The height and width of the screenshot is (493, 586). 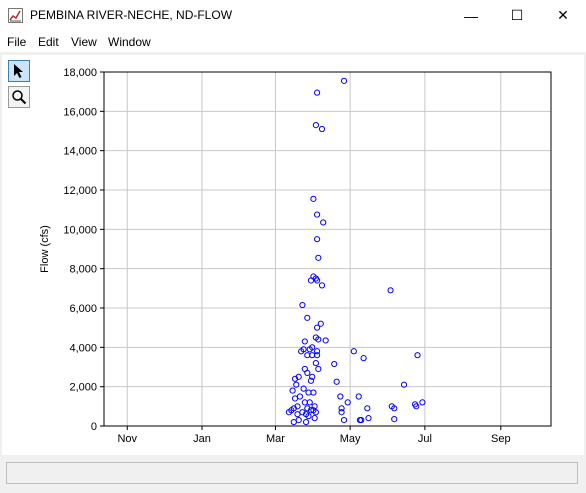 I want to click on y-tick-label: 10,000, so click(x=80, y=230).